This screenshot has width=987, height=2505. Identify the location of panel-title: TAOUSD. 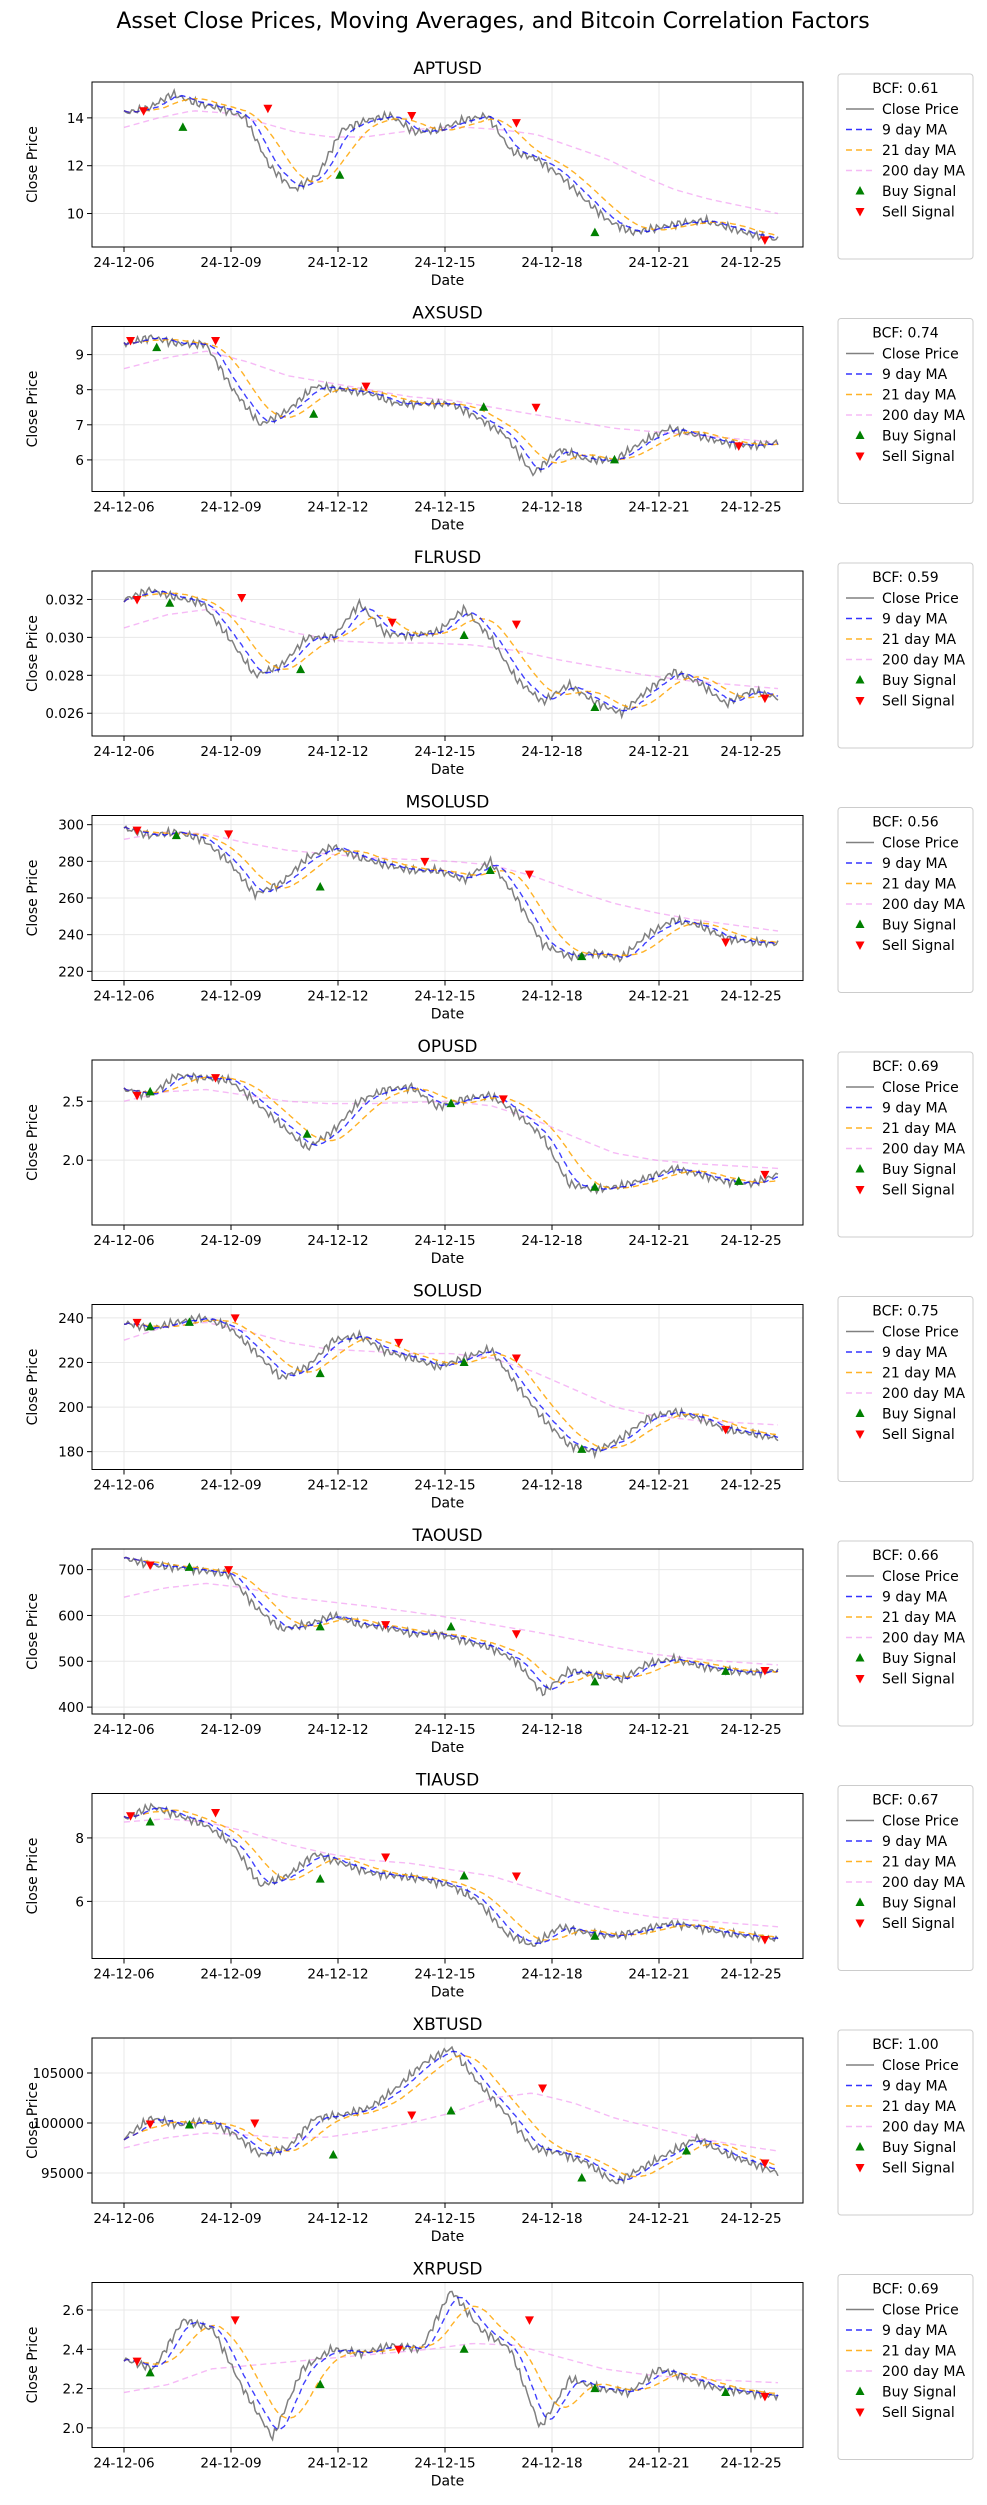
(446, 1536).